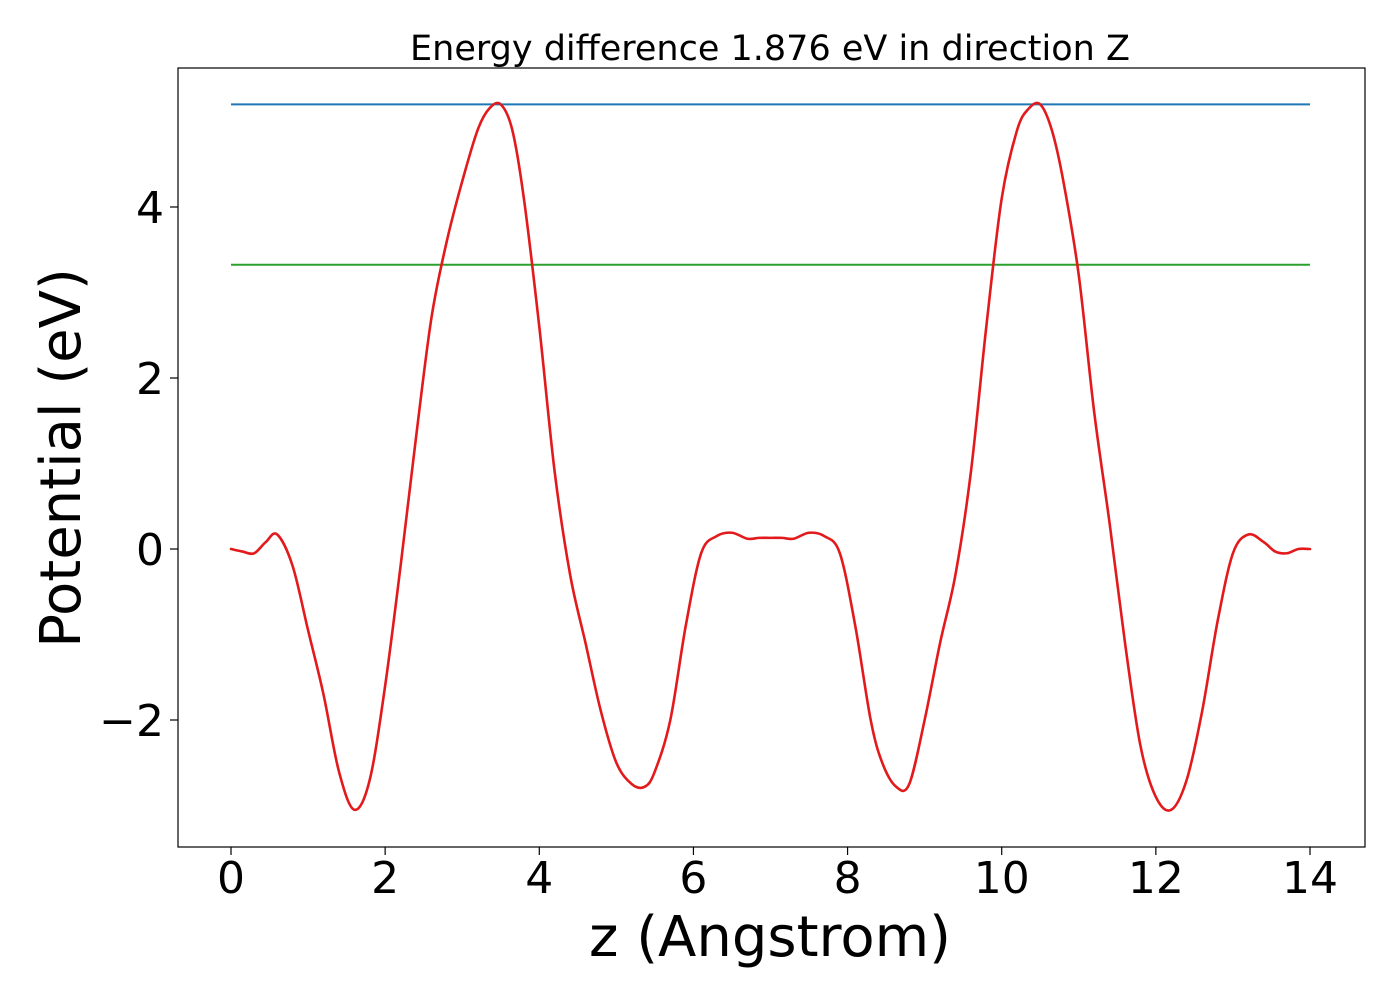 The height and width of the screenshot is (1000, 1400). I want to click on x-tick-label: 0, so click(231, 878).